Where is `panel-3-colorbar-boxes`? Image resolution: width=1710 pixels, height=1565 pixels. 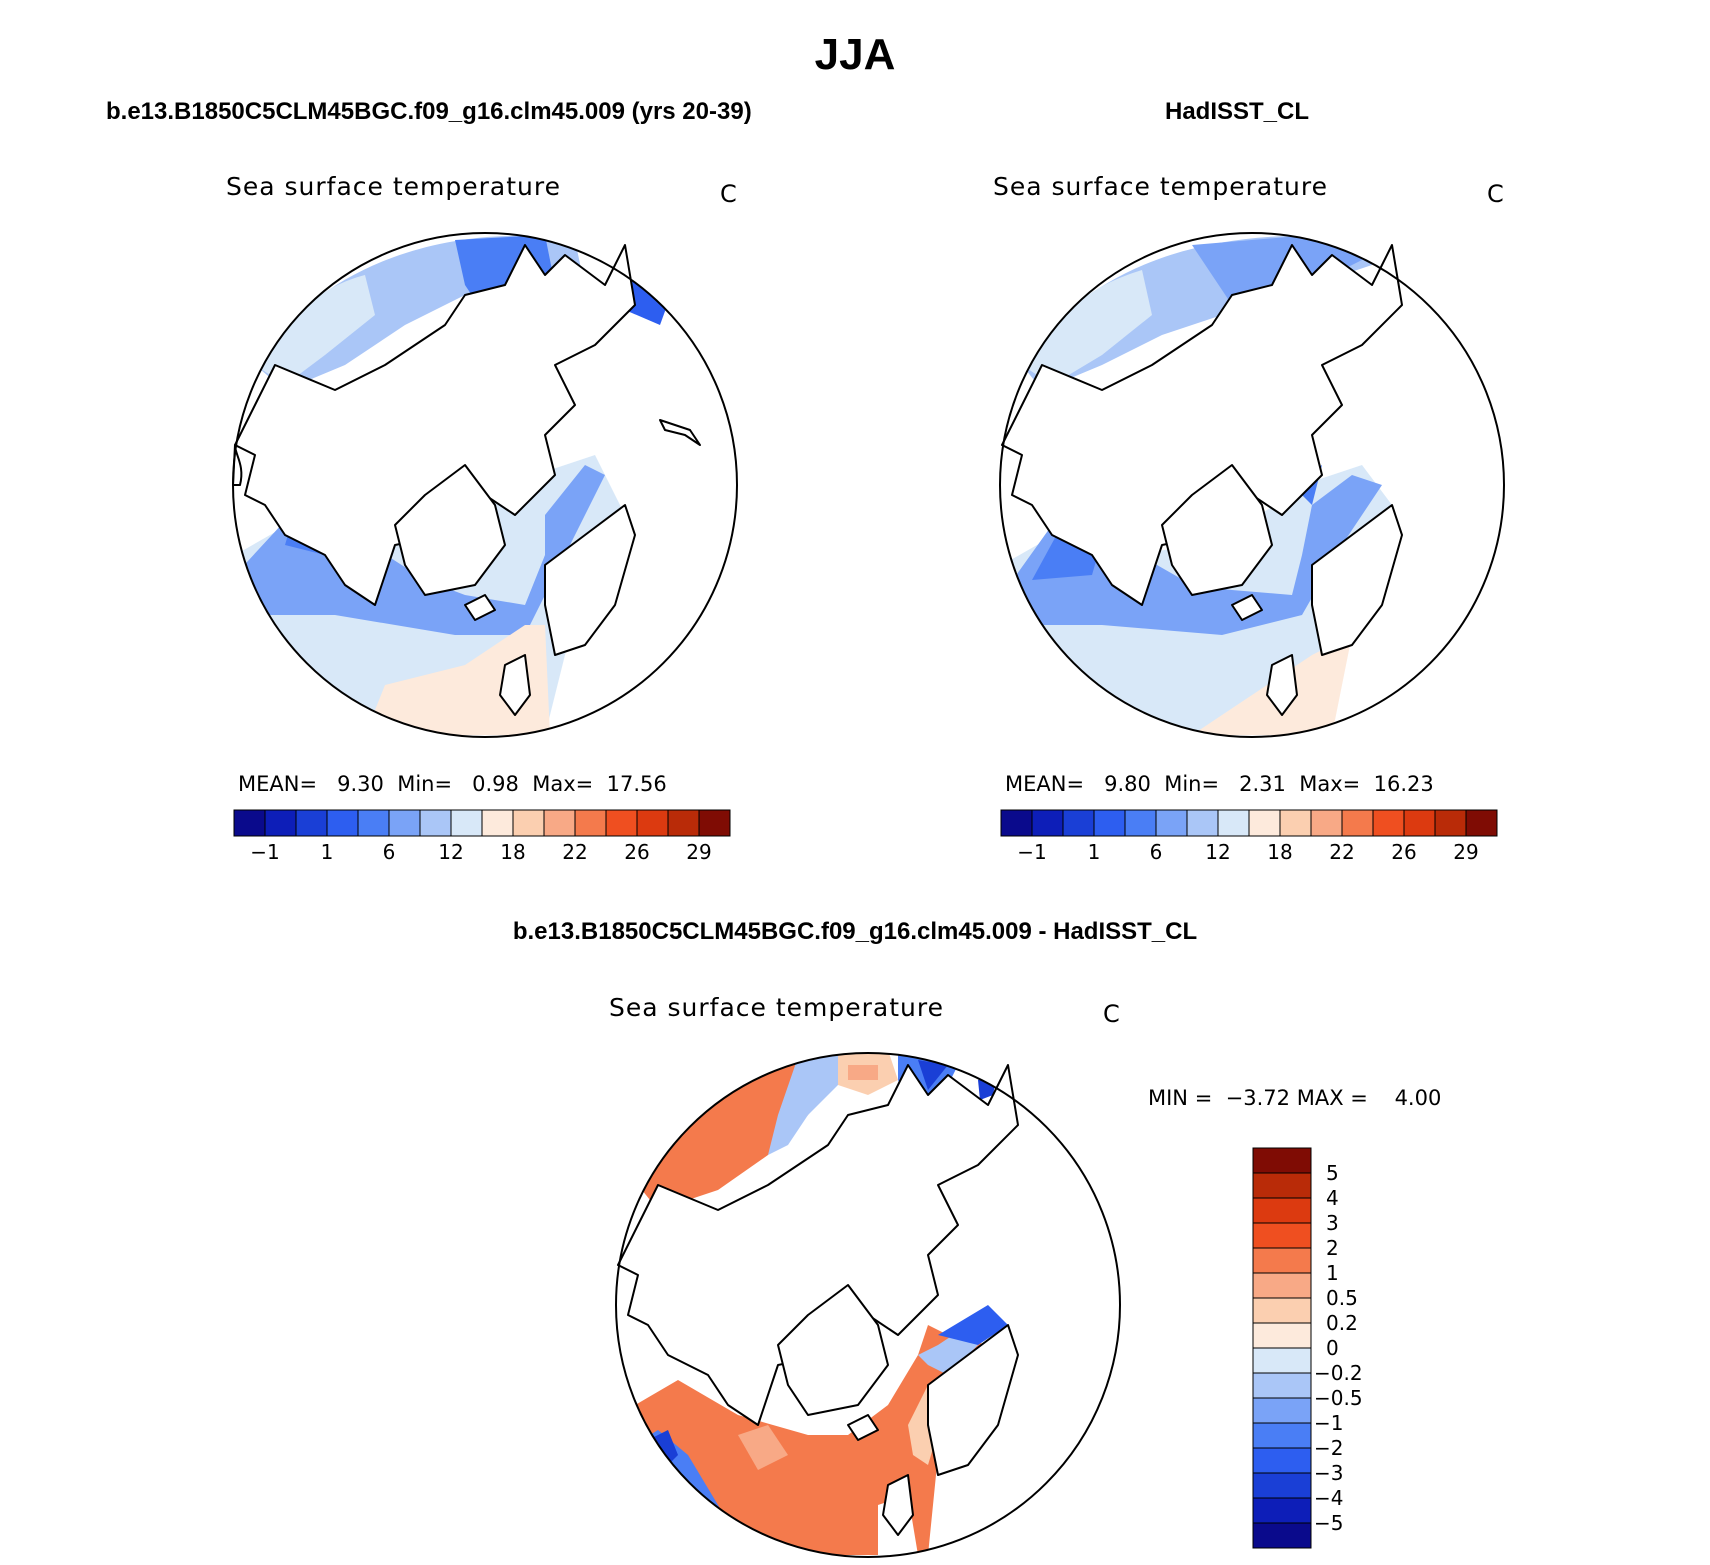 panel-3-colorbar-boxes is located at coordinates (1282, 1348).